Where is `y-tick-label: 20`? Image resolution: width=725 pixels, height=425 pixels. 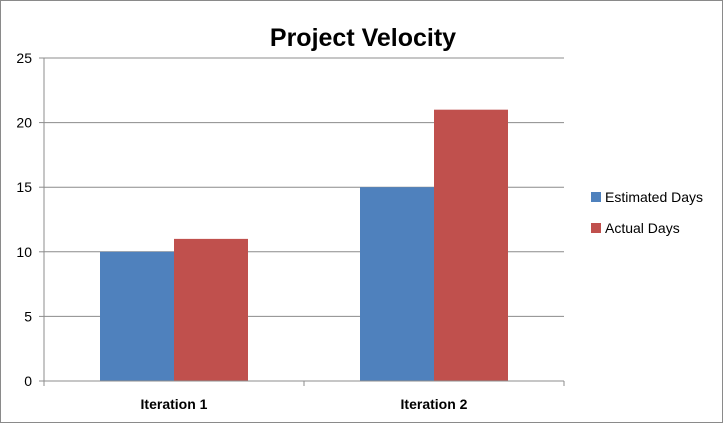 y-tick-label: 20 is located at coordinates (24, 123).